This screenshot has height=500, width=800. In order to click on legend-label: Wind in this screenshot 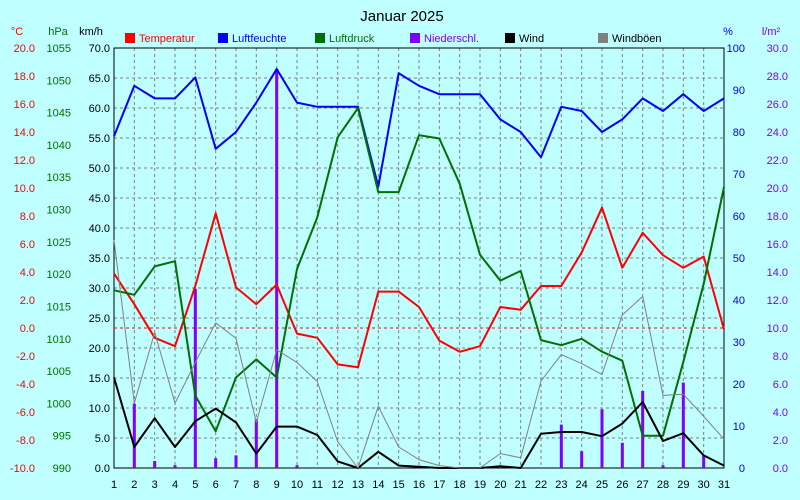, I will do `click(531, 39)`.